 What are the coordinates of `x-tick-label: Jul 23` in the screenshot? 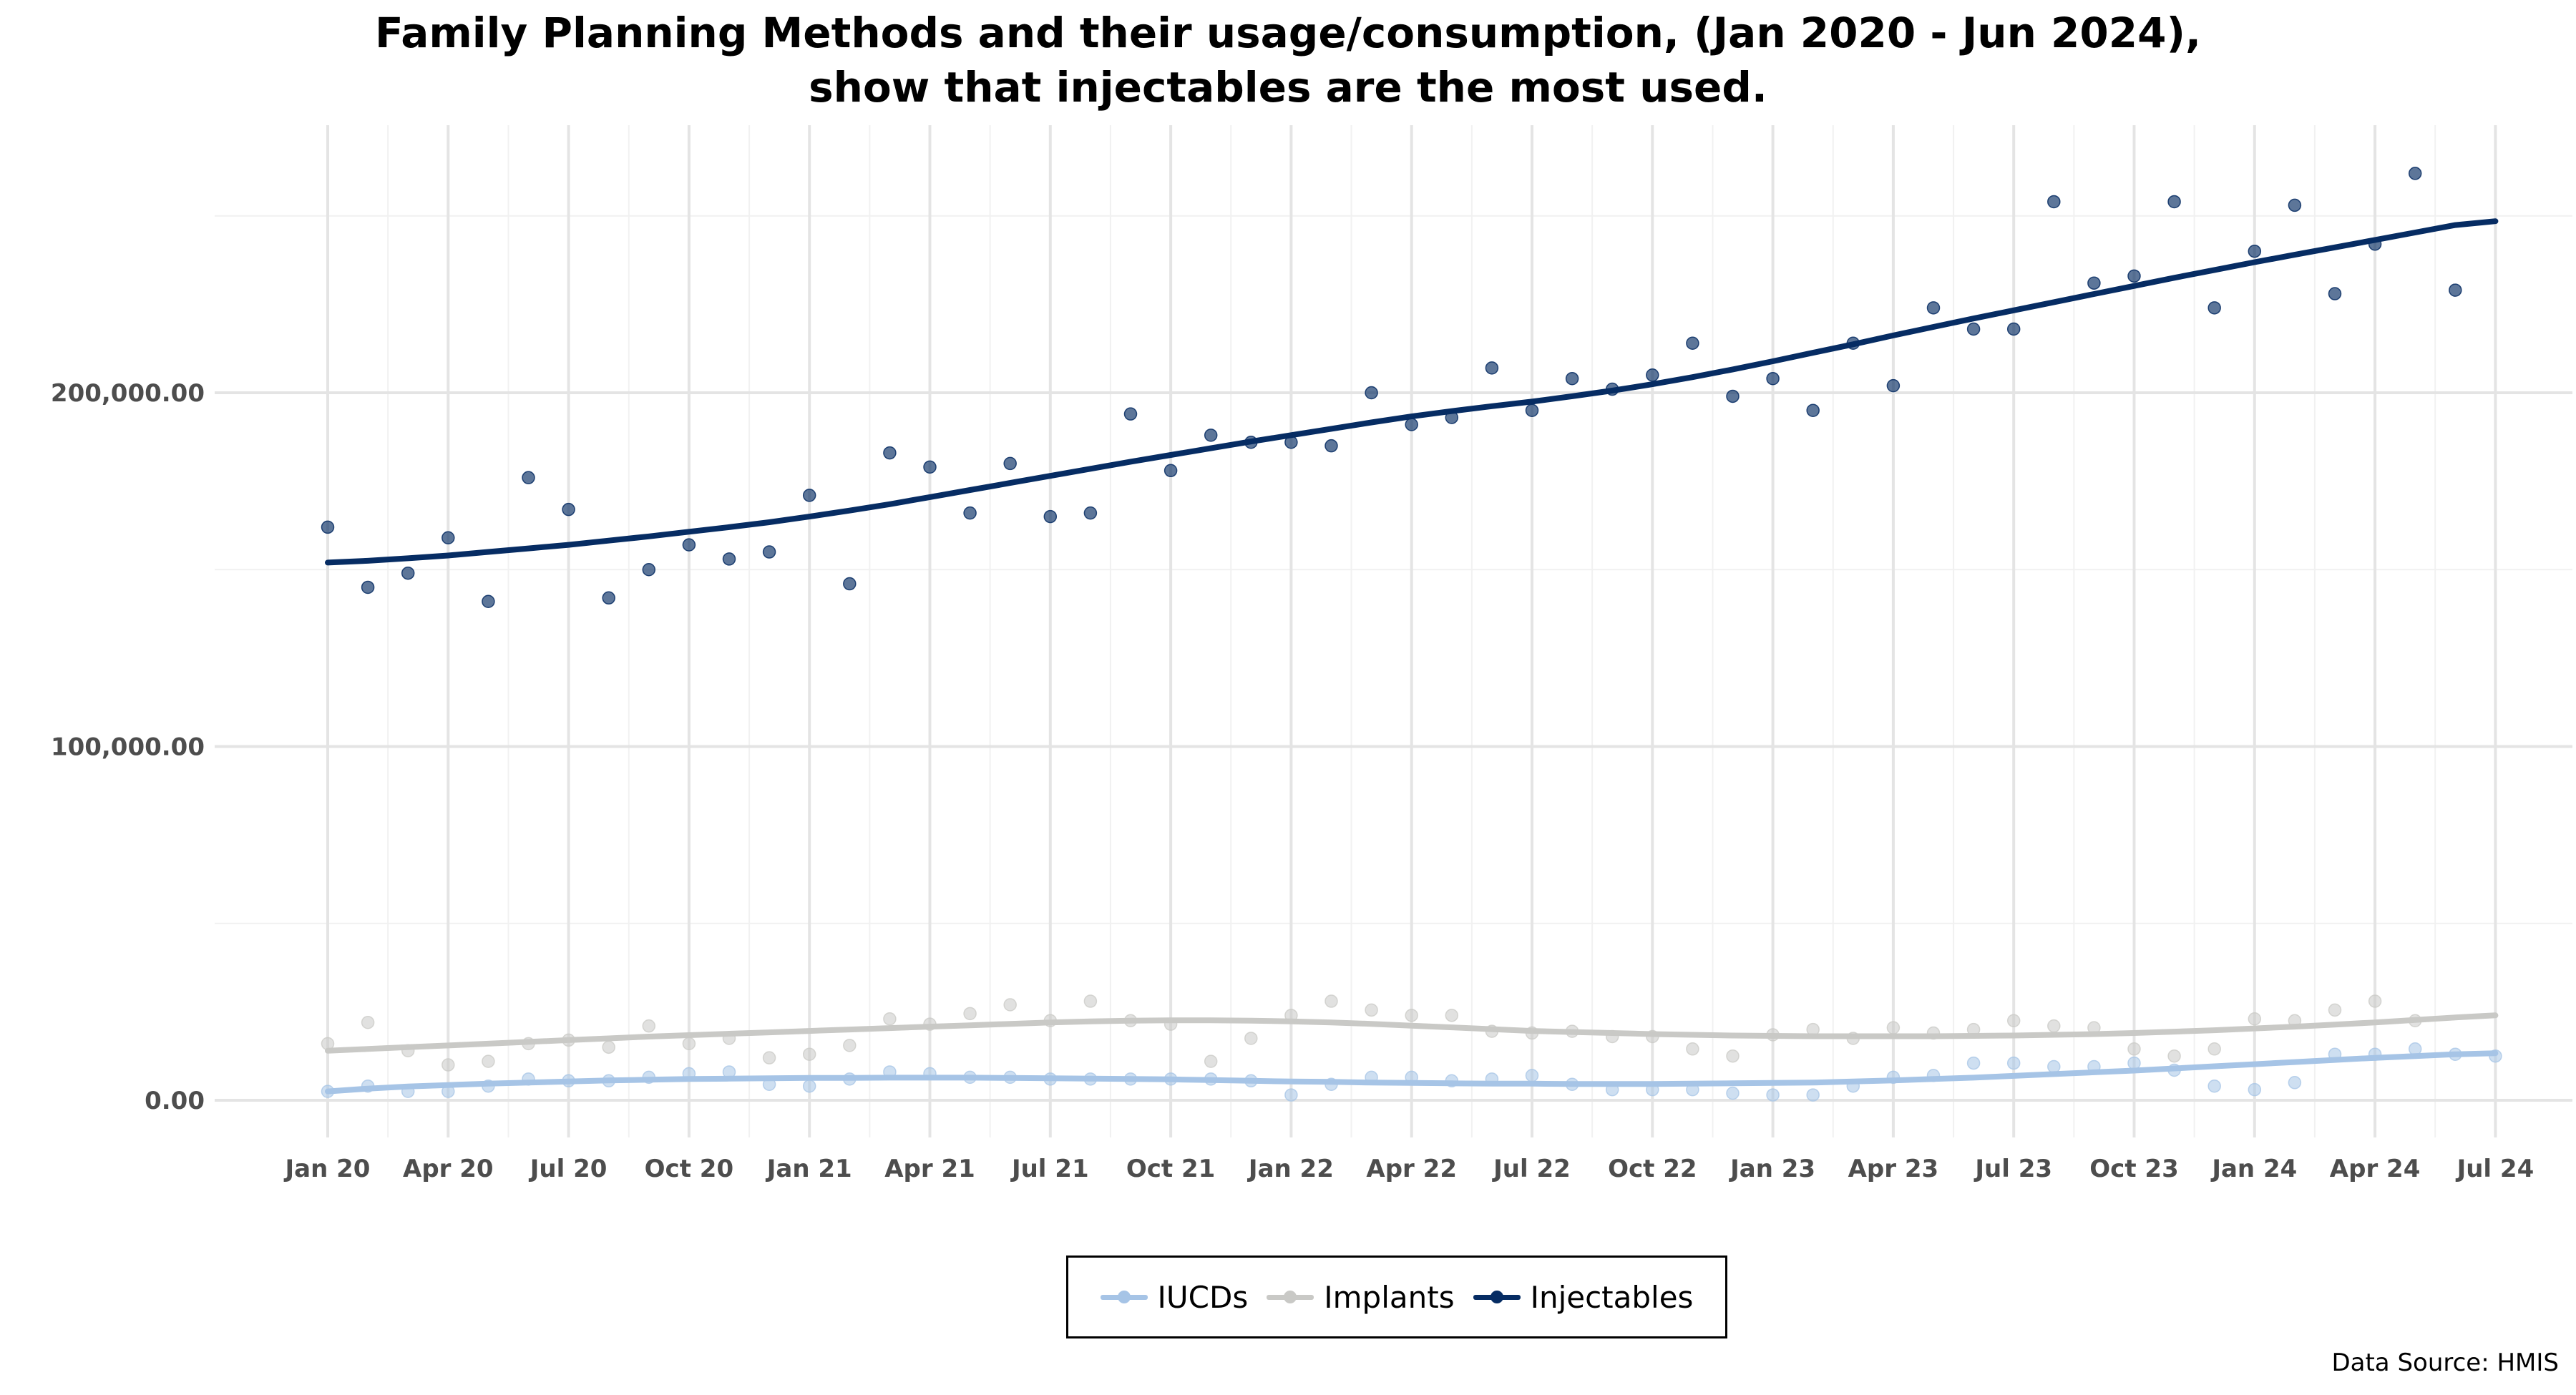 It's located at (2013, 1169).